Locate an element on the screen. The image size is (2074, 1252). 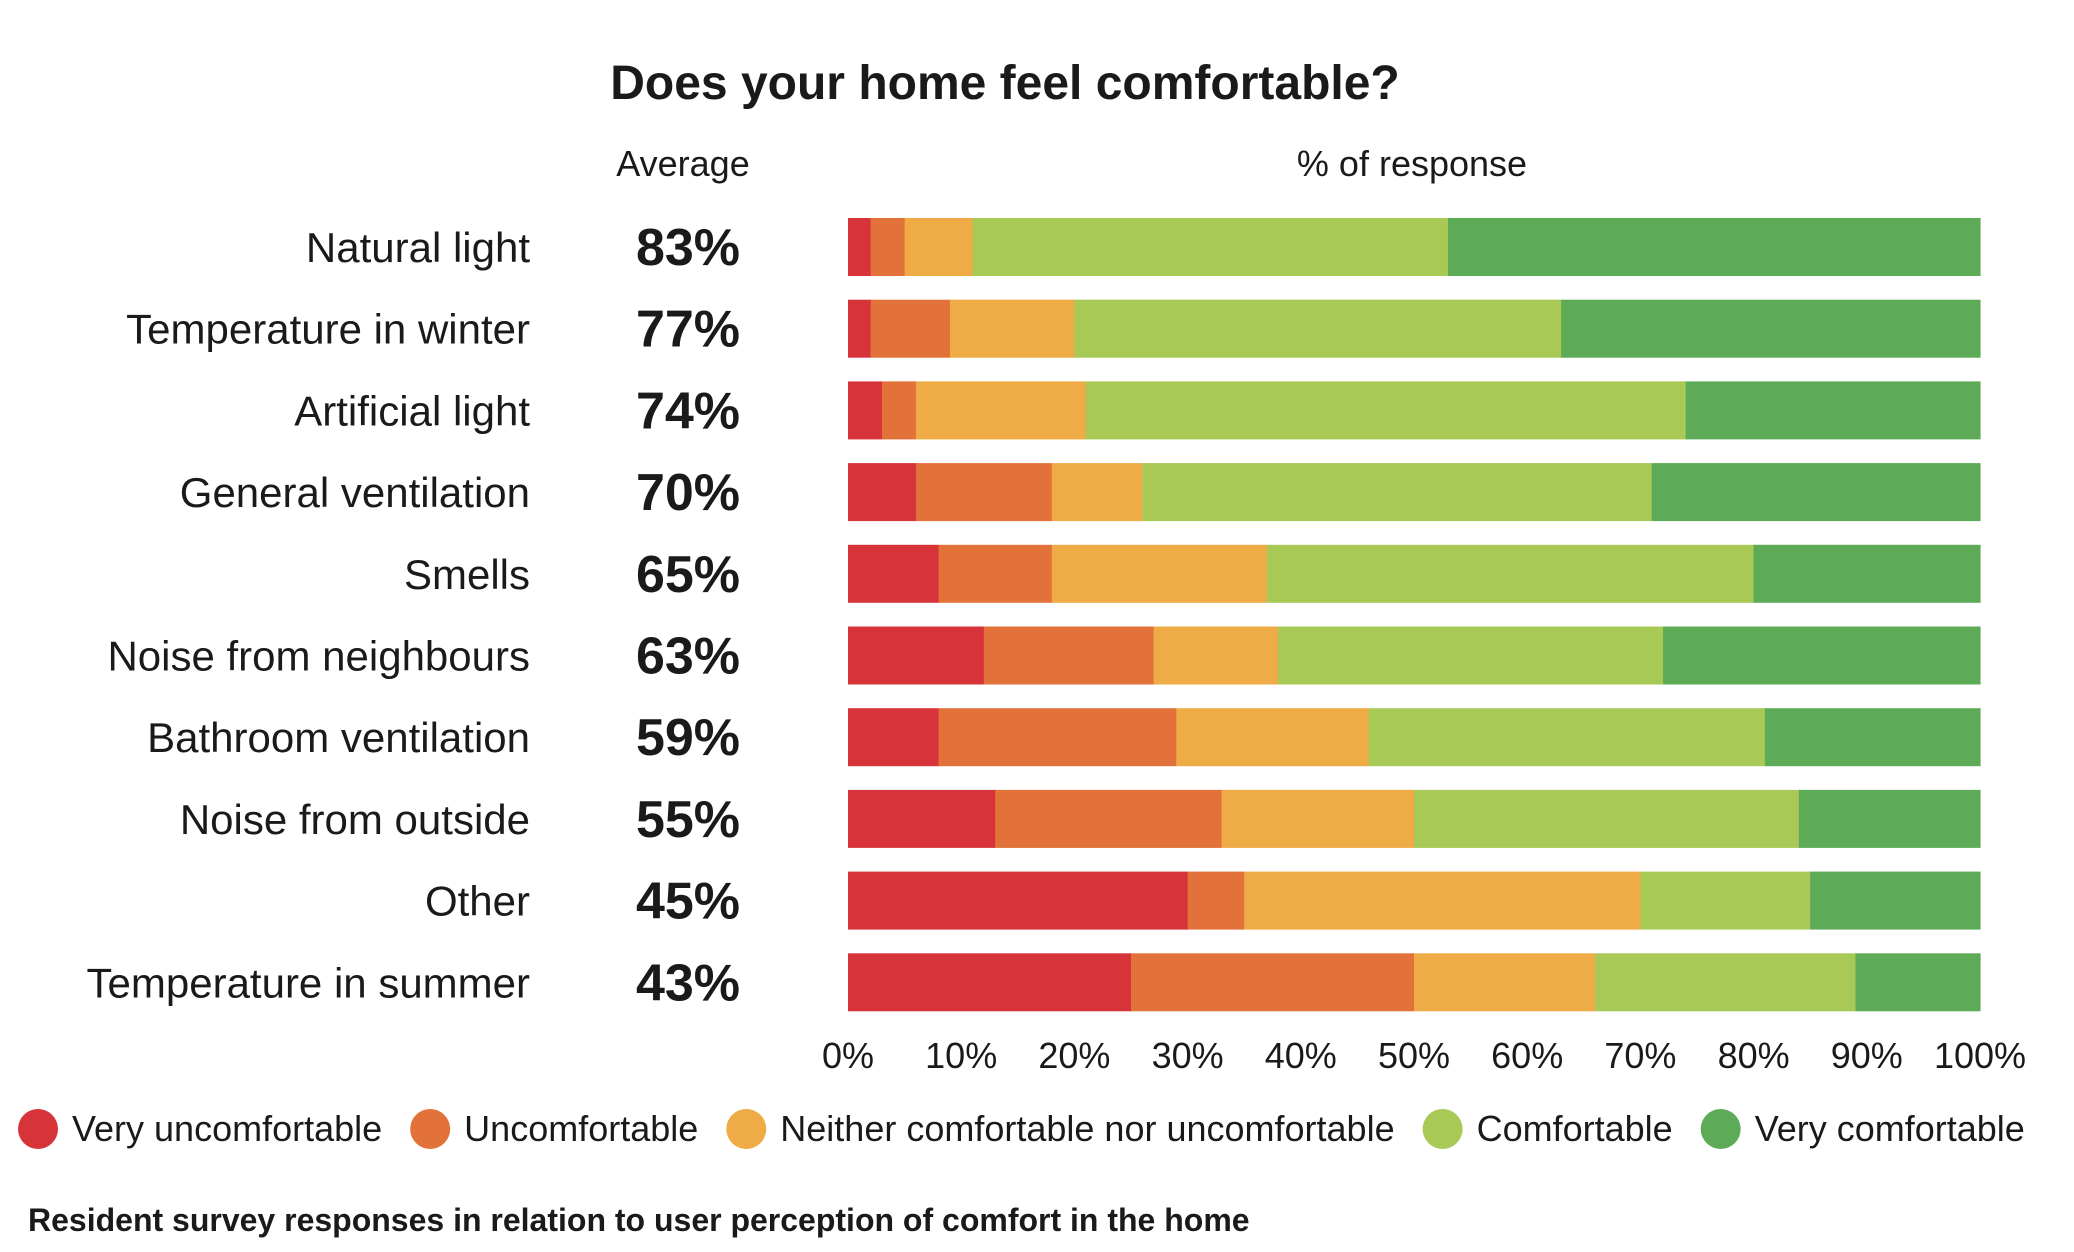
legend-item: Neither comfortable nor uncomfortable is located at coordinates (1060, 1128).